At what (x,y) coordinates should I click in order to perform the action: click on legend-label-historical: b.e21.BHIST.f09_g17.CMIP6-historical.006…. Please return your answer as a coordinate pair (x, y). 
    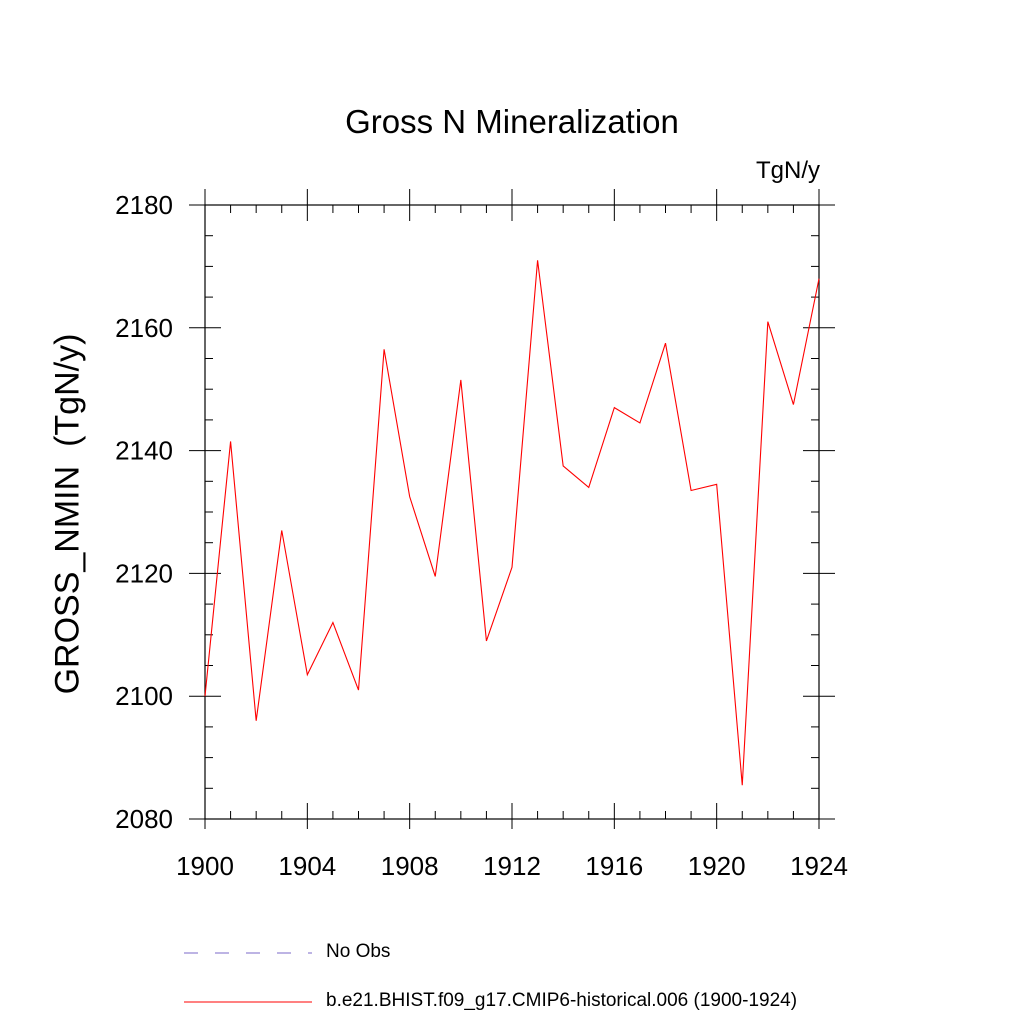
    Looking at the image, I should click on (562, 1000).